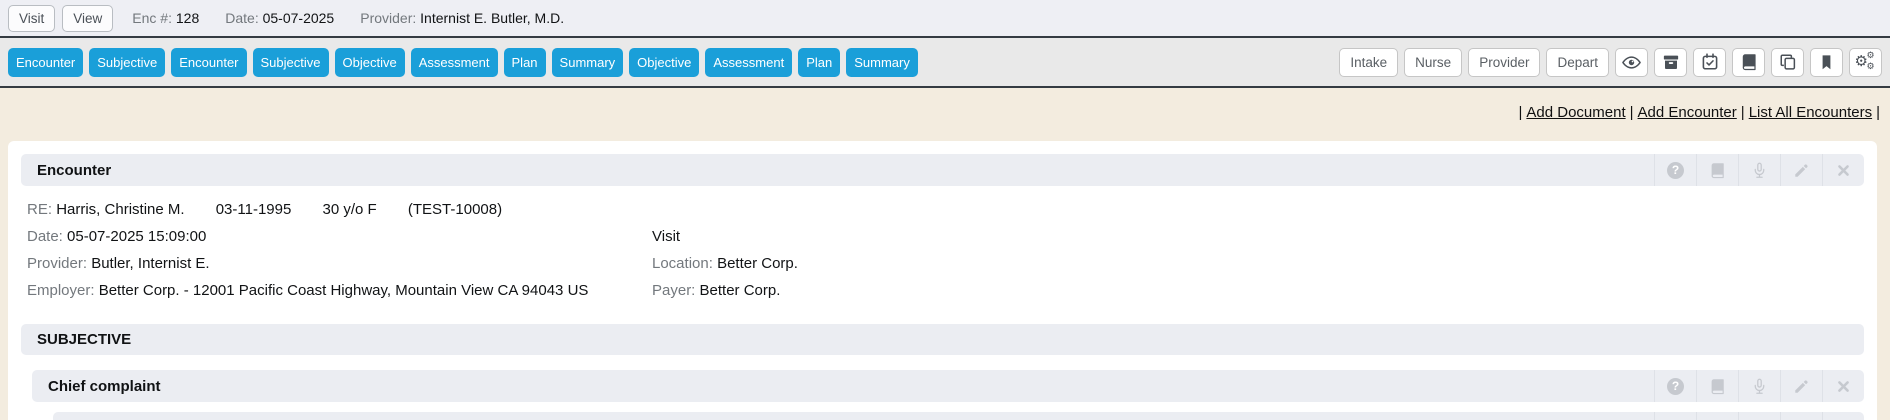 Image resolution: width=1890 pixels, height=420 pixels. I want to click on archive-icon, so click(1670, 62).